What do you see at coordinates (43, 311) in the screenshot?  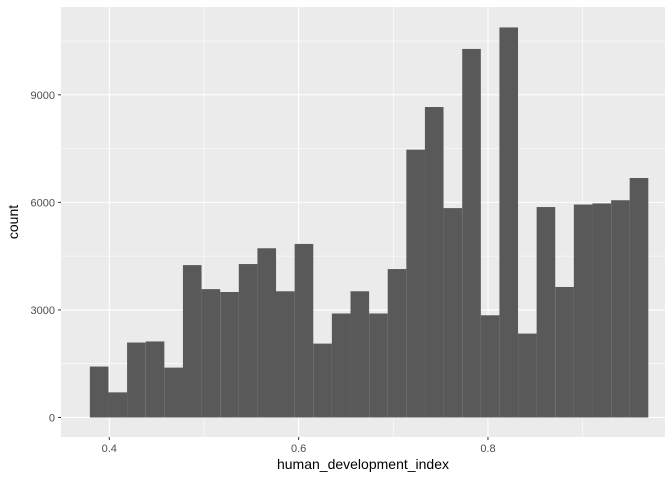 I see `y-tick-label: 3000` at bounding box center [43, 311].